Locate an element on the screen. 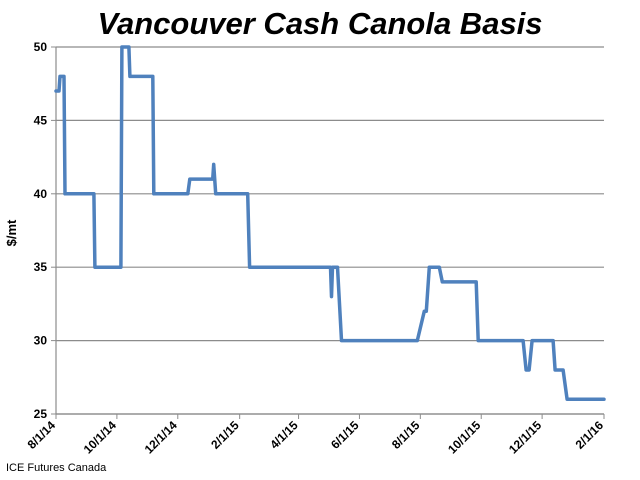  y-tick-label-30: 30 is located at coordinates (41, 341).